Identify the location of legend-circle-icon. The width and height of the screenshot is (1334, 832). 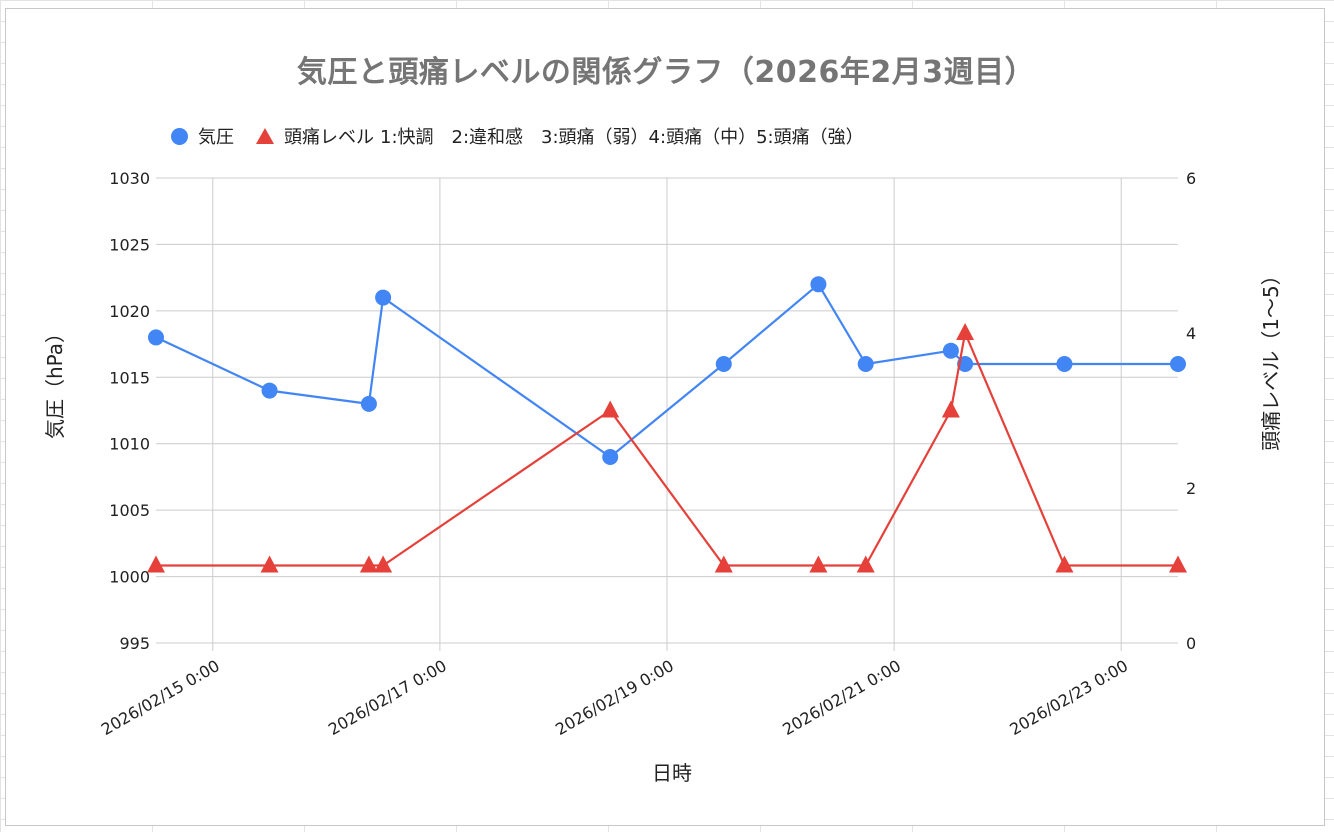
(179, 136).